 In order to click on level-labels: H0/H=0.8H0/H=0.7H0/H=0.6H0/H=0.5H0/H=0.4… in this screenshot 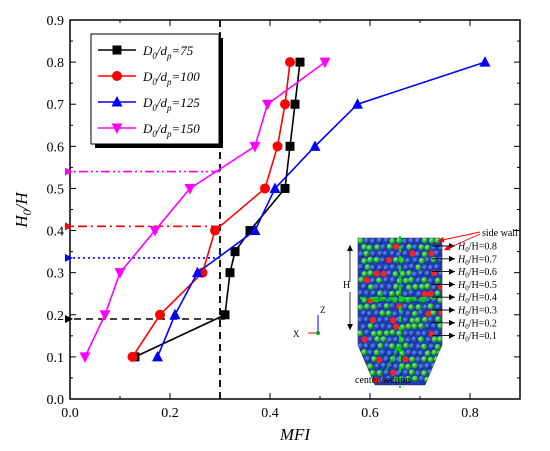, I will do `click(477, 293)`.